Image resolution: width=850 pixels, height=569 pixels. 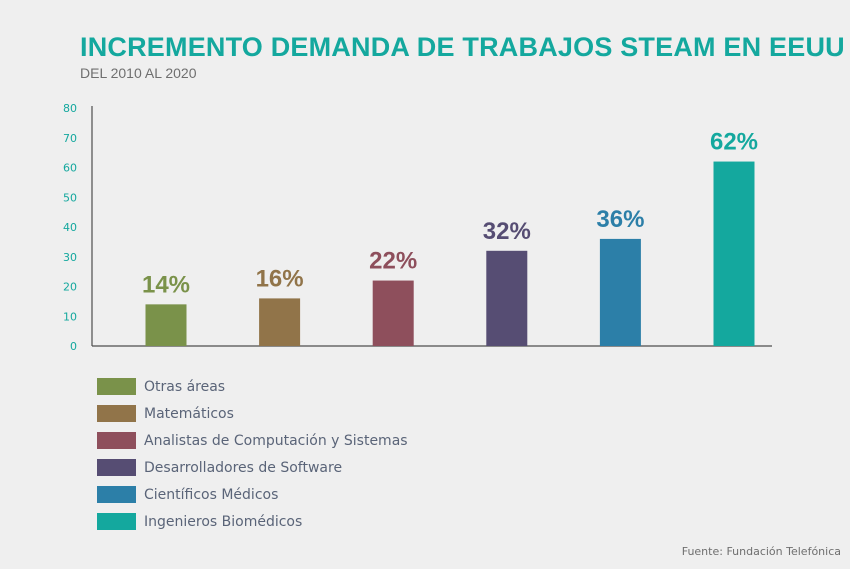 What do you see at coordinates (620, 219) in the screenshot?
I see `data-label: 36%` at bounding box center [620, 219].